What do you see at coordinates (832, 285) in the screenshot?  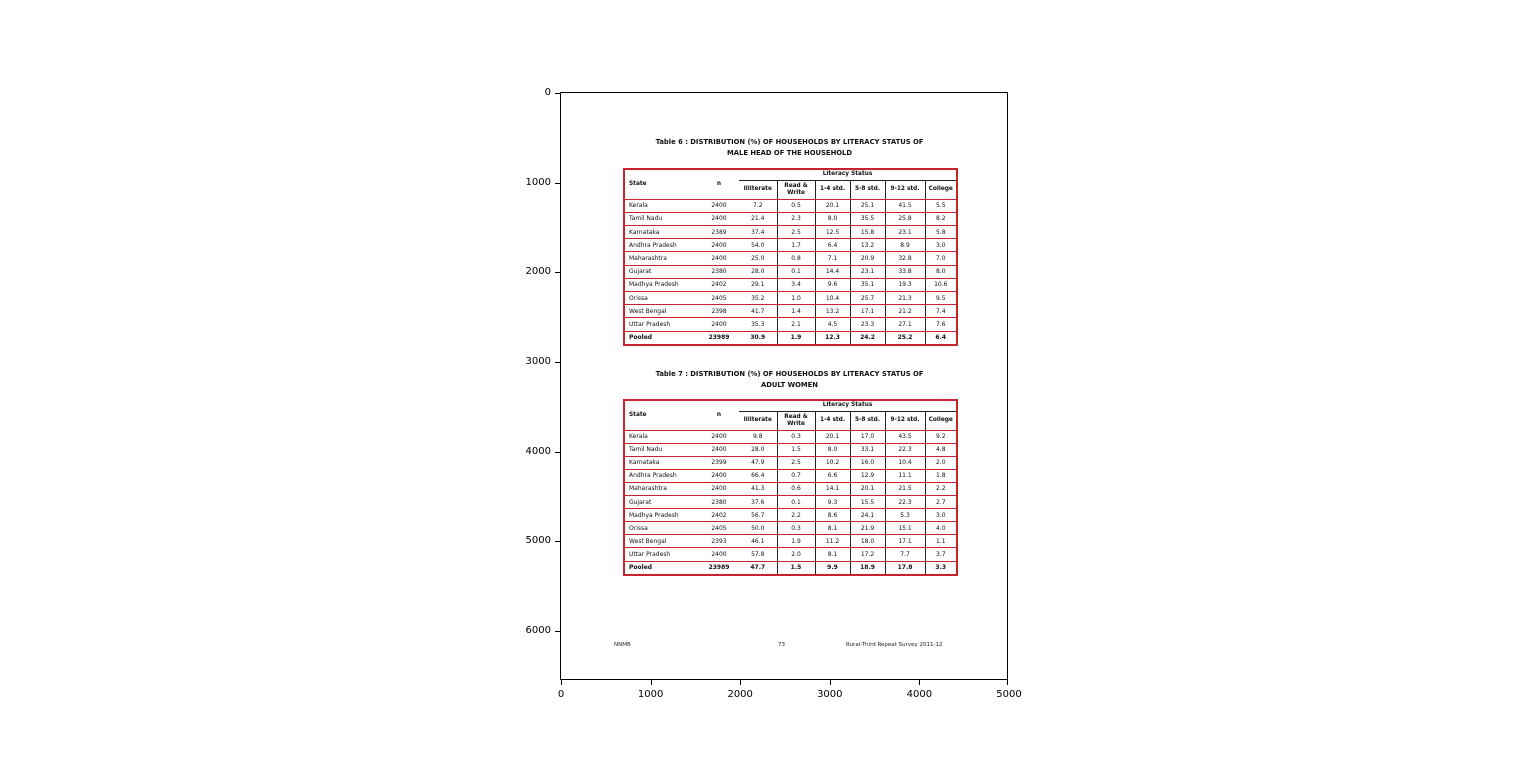 I see `table-cell: 9.6` at bounding box center [832, 285].